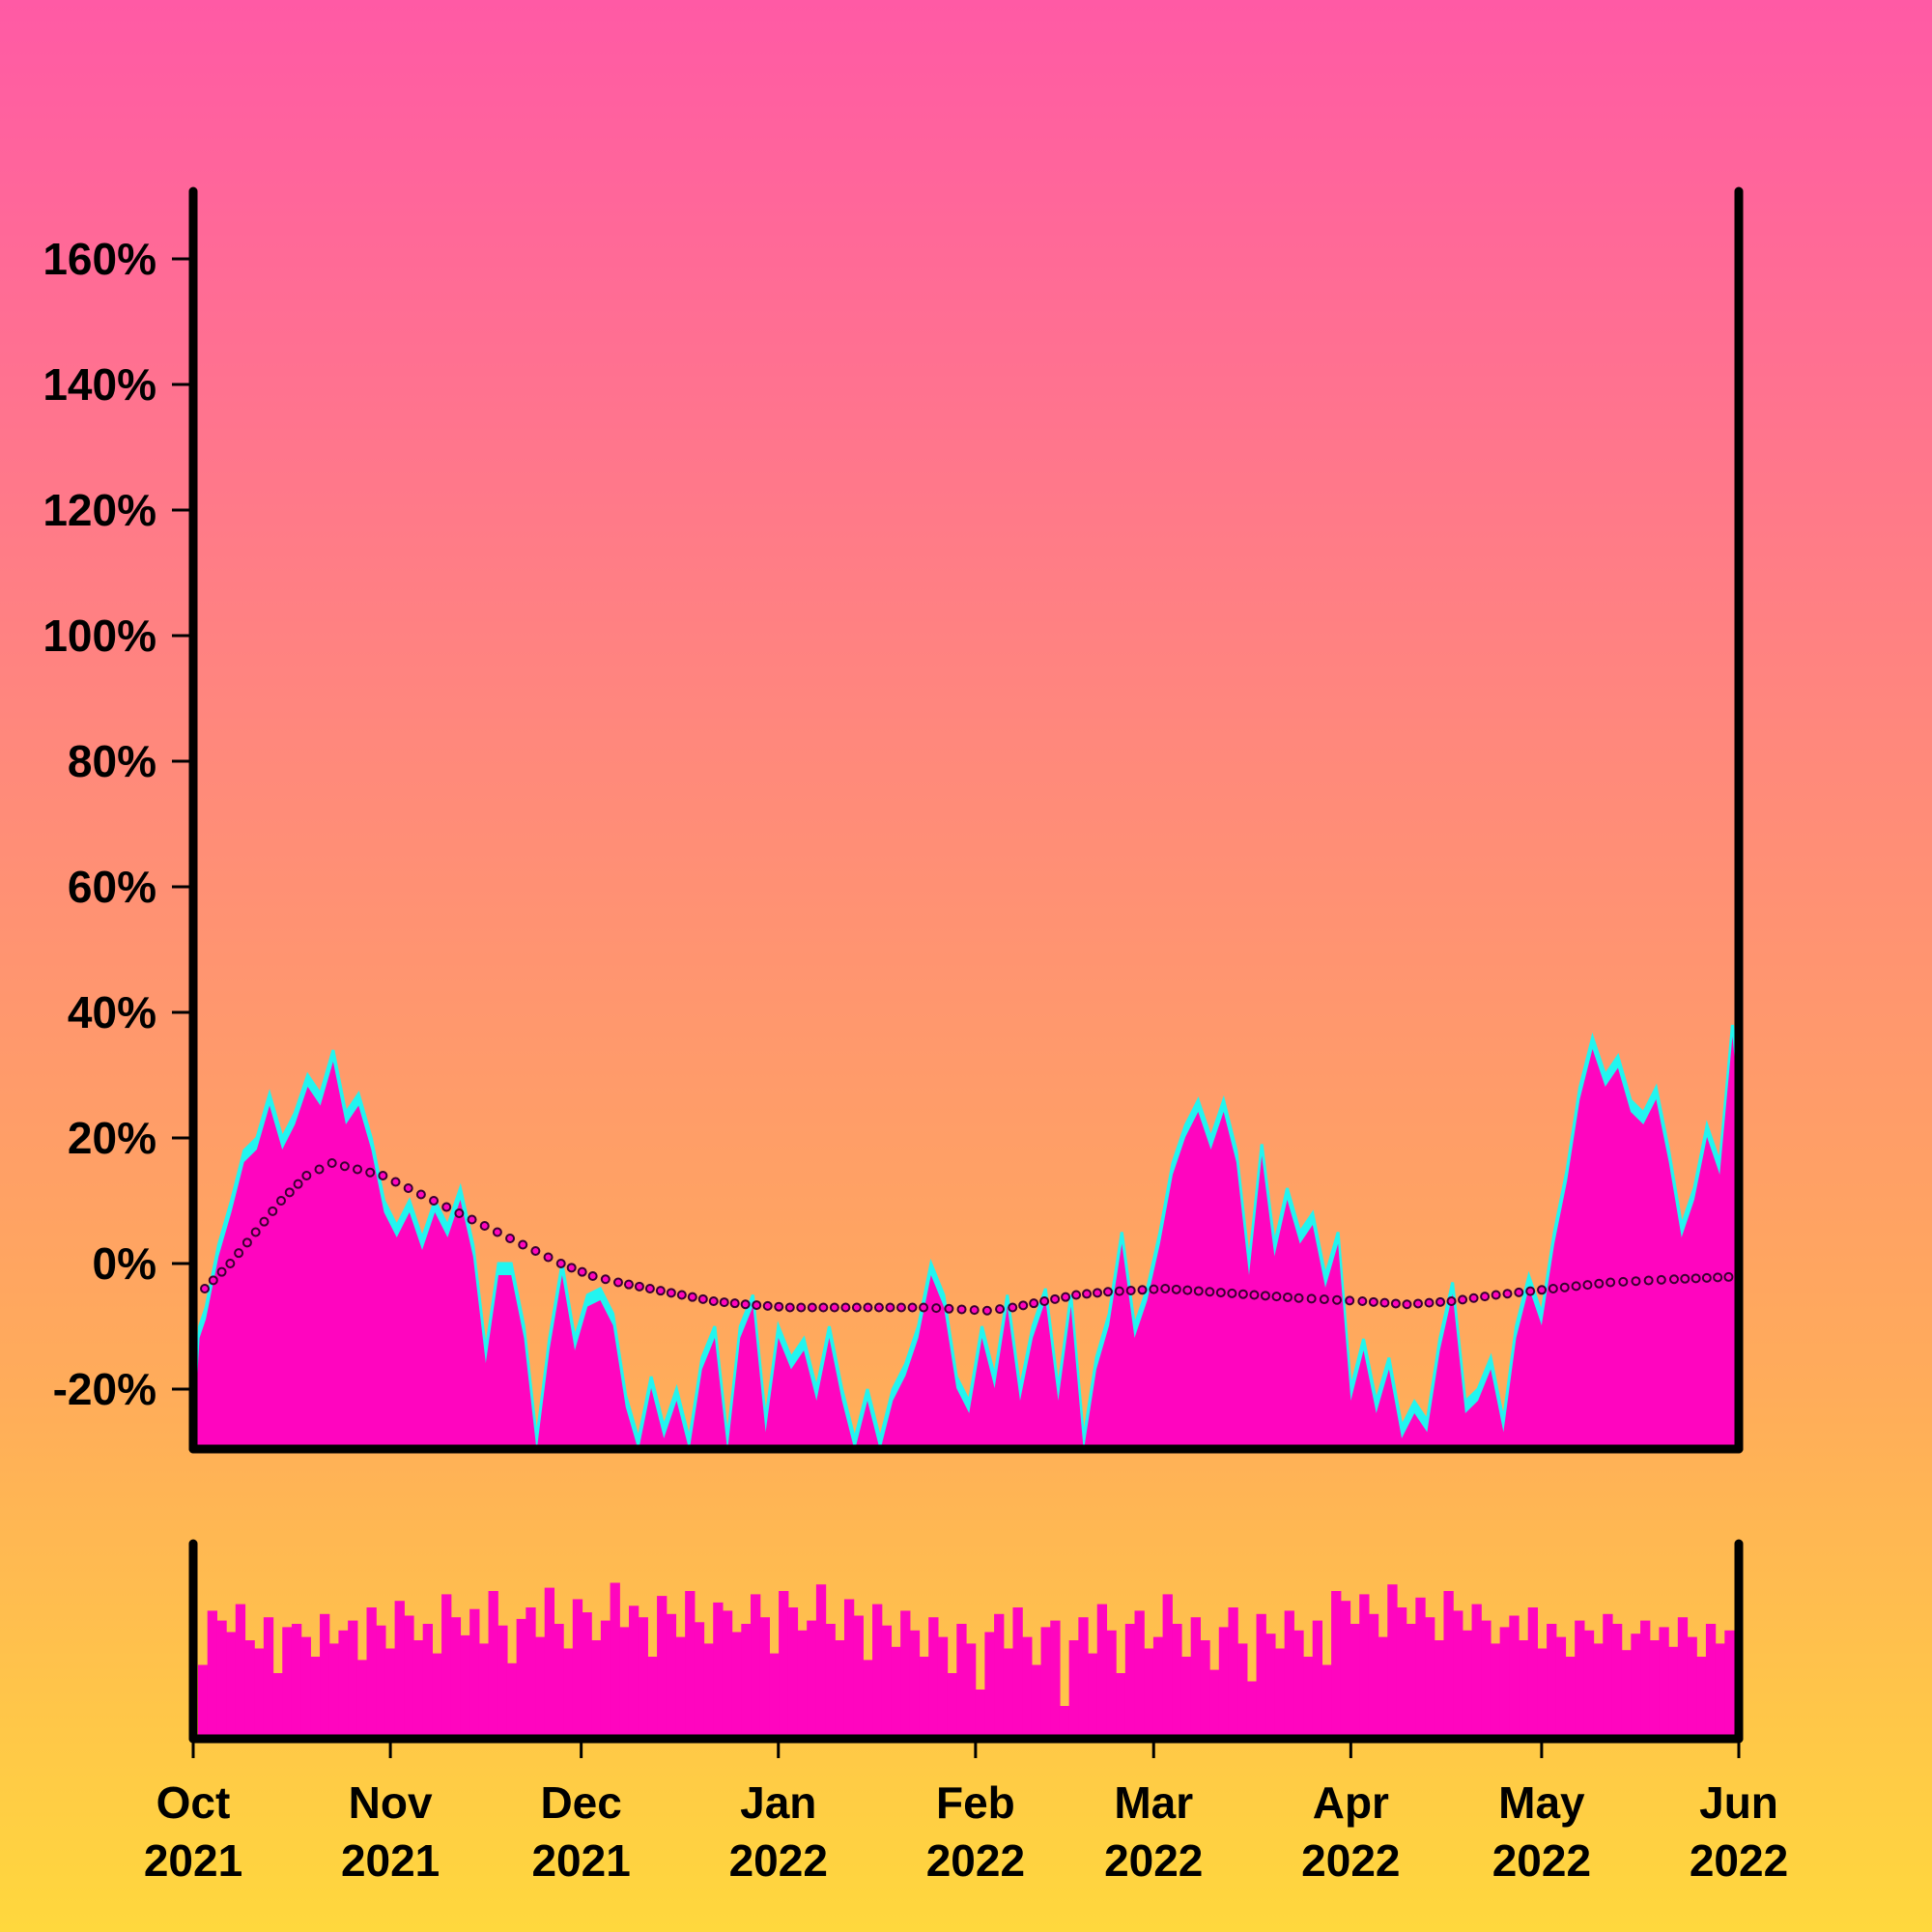  What do you see at coordinates (193, 1860) in the screenshot?
I see `x-tick-label-year: 2021` at bounding box center [193, 1860].